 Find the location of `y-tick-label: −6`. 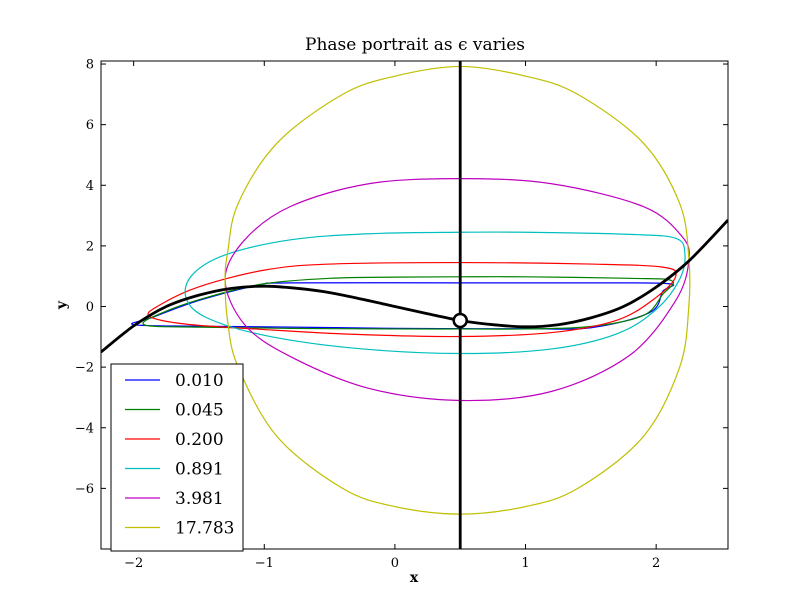

y-tick-label: −6 is located at coordinates (84, 489).